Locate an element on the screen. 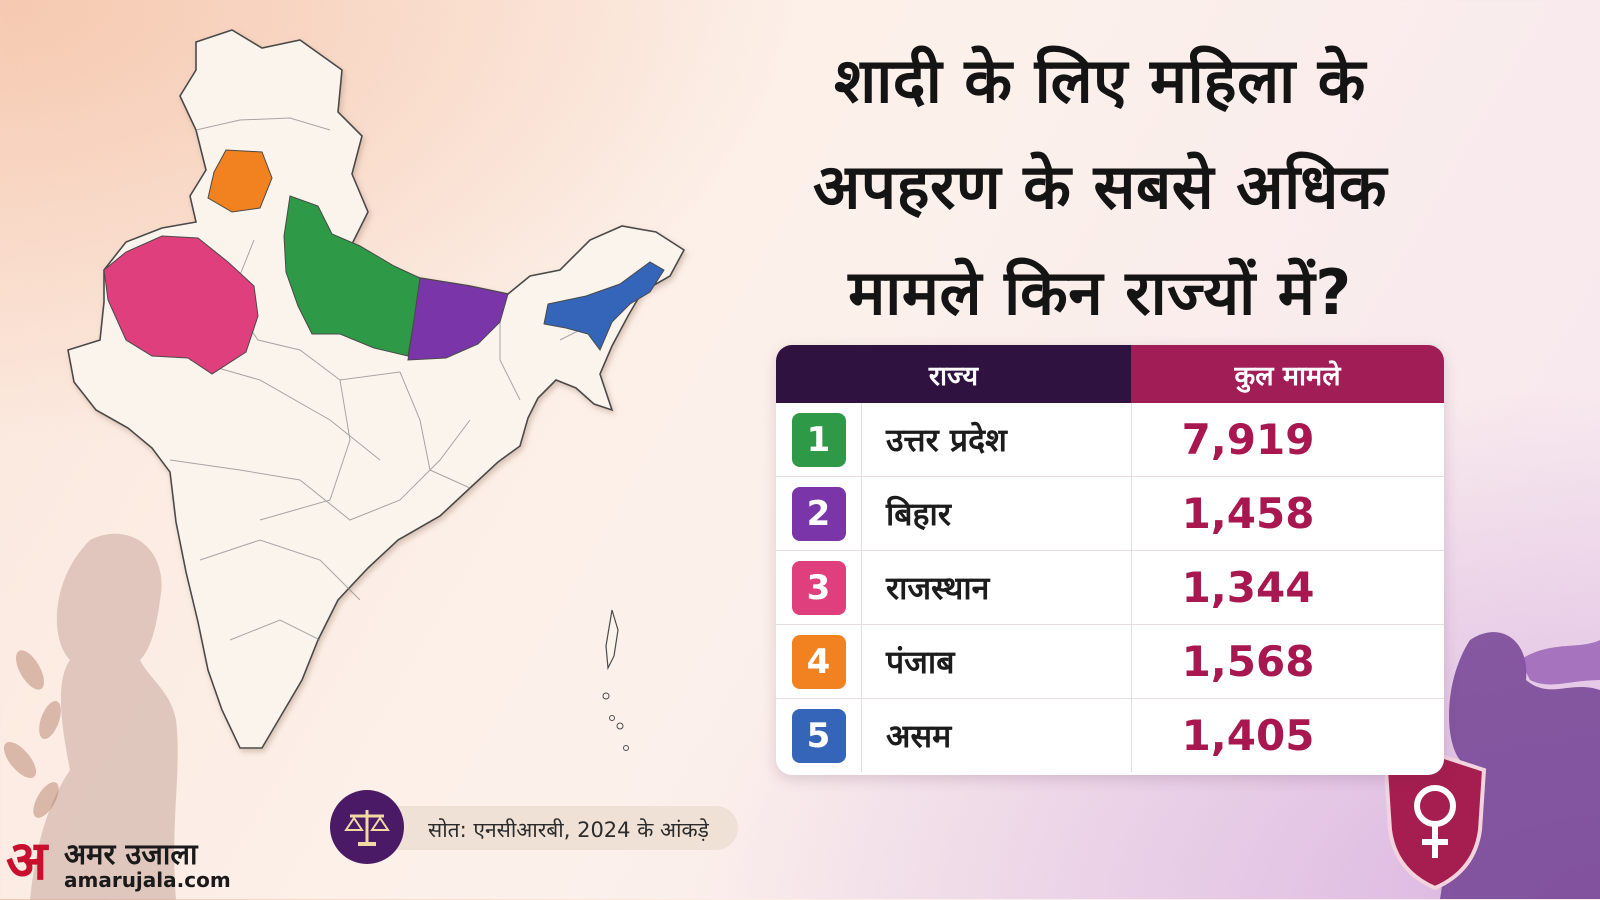 The height and width of the screenshot is (900, 1600). rank-badge: 5 is located at coordinates (818, 735).